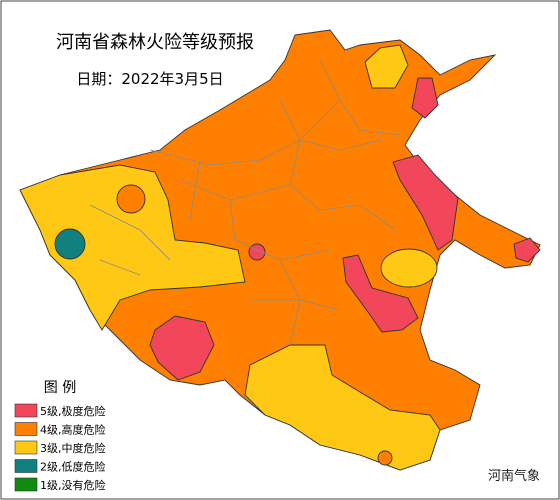 The image size is (560, 500). What do you see at coordinates (425, 98) in the screenshot?
I see `region-red-north` at bounding box center [425, 98].